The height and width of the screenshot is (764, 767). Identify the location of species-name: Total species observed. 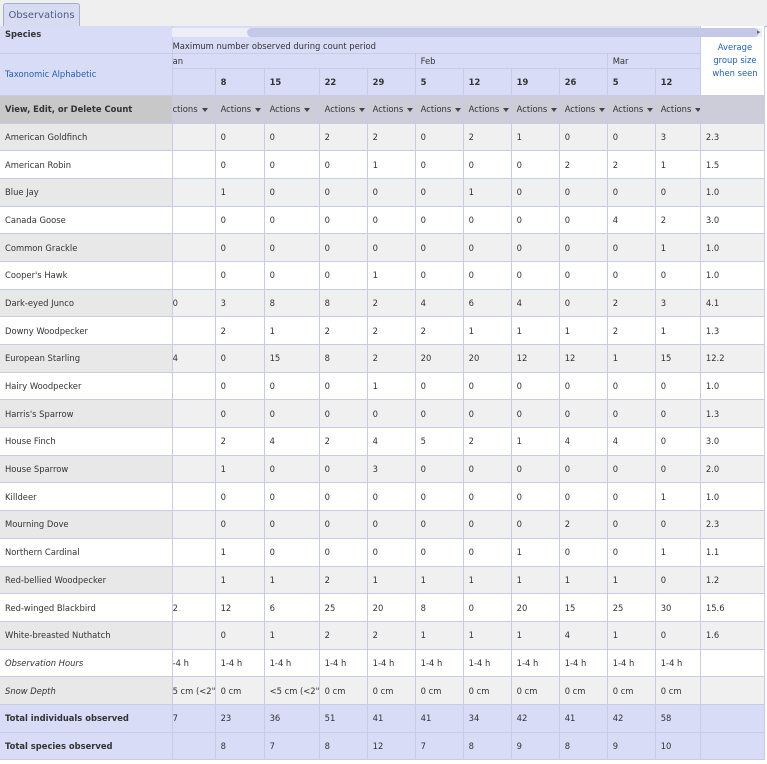
(86, 746).